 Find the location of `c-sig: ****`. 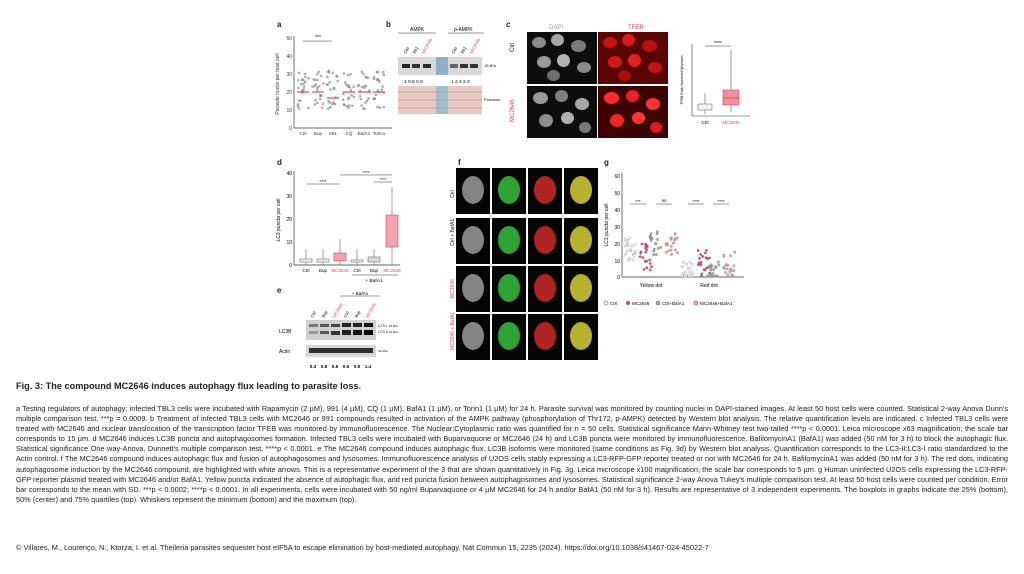

c-sig: **** is located at coordinates (718, 44).